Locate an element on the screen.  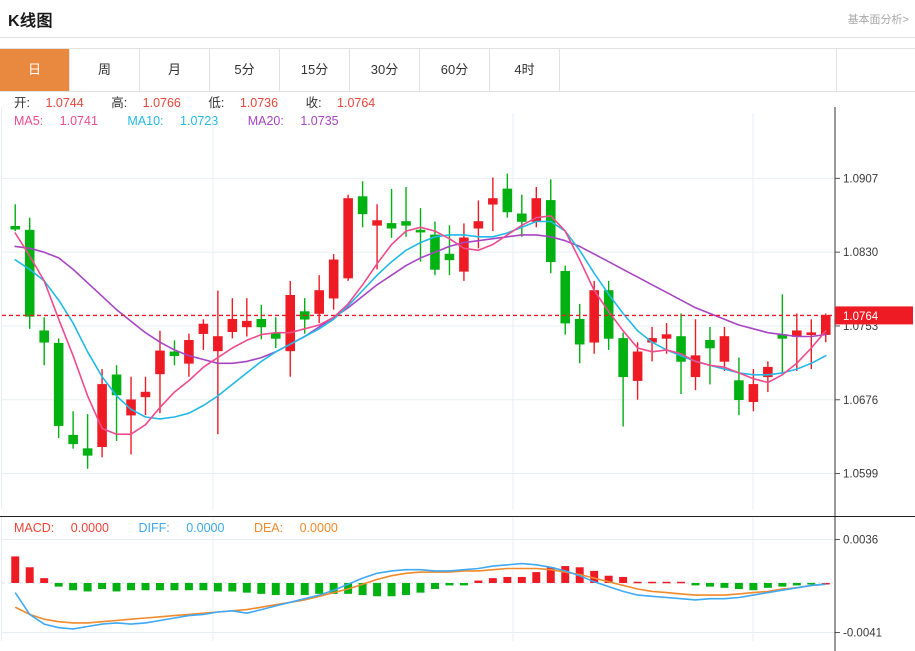
macd-legend: MACD: 0.0000 DIFF: 0.0000 DEA: 0.0000 is located at coordinates (189, 528).